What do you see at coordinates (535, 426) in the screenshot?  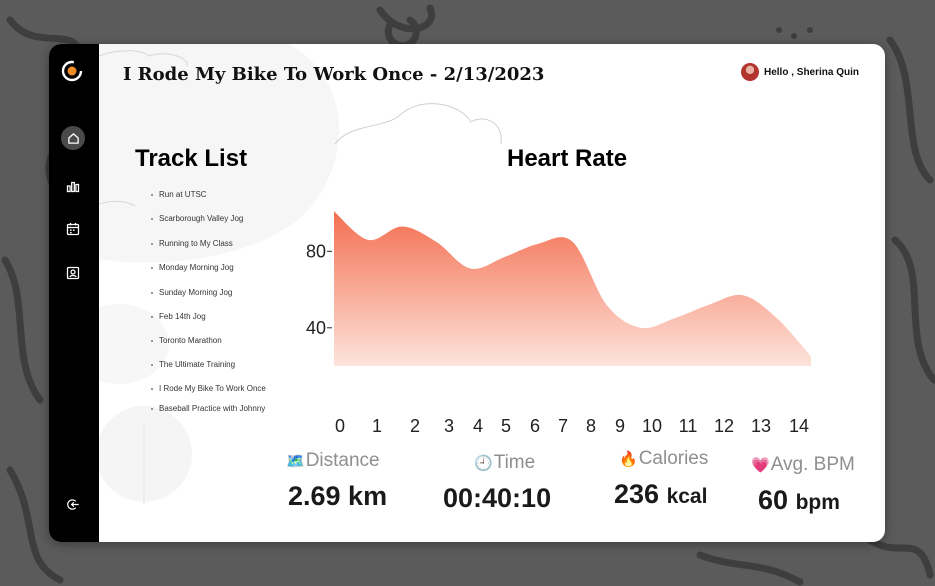 I see `x-tick-label: 6` at bounding box center [535, 426].